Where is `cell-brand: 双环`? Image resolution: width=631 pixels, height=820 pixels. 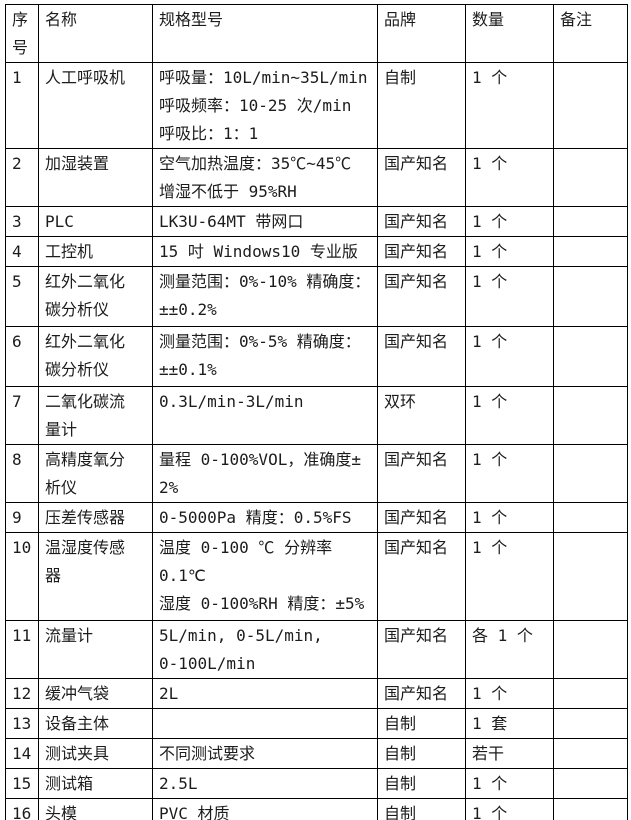
cell-brand: 双环 is located at coordinates (421, 415).